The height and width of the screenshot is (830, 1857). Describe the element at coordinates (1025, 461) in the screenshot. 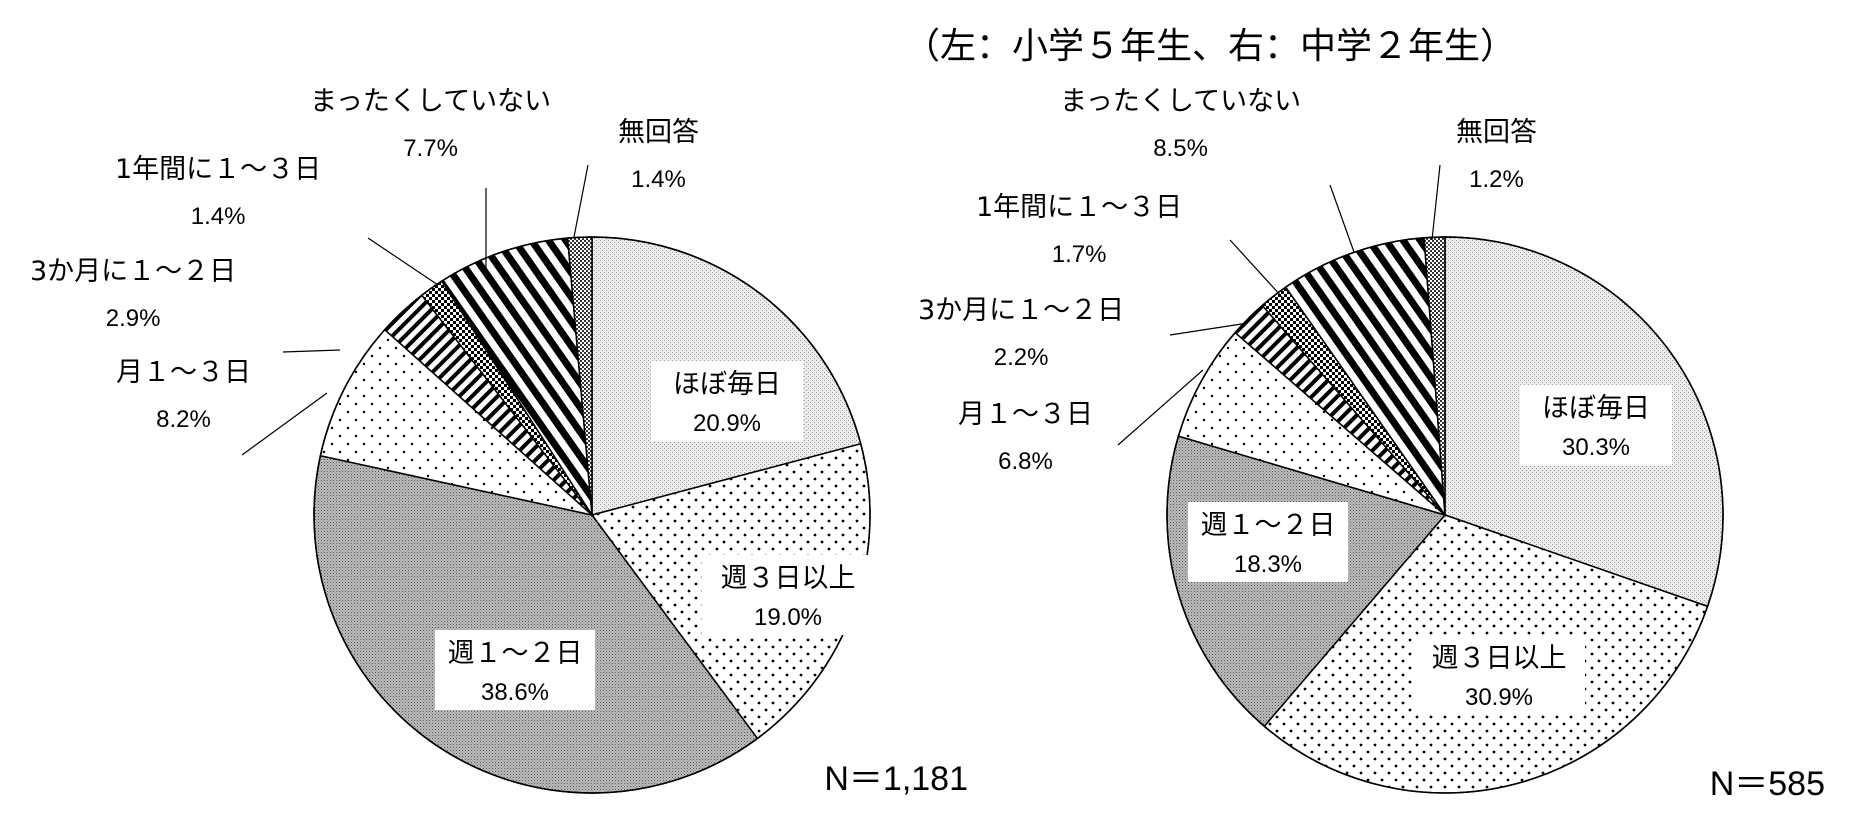

I see `pie-1-slice-pct-3: 6.8%` at that location.